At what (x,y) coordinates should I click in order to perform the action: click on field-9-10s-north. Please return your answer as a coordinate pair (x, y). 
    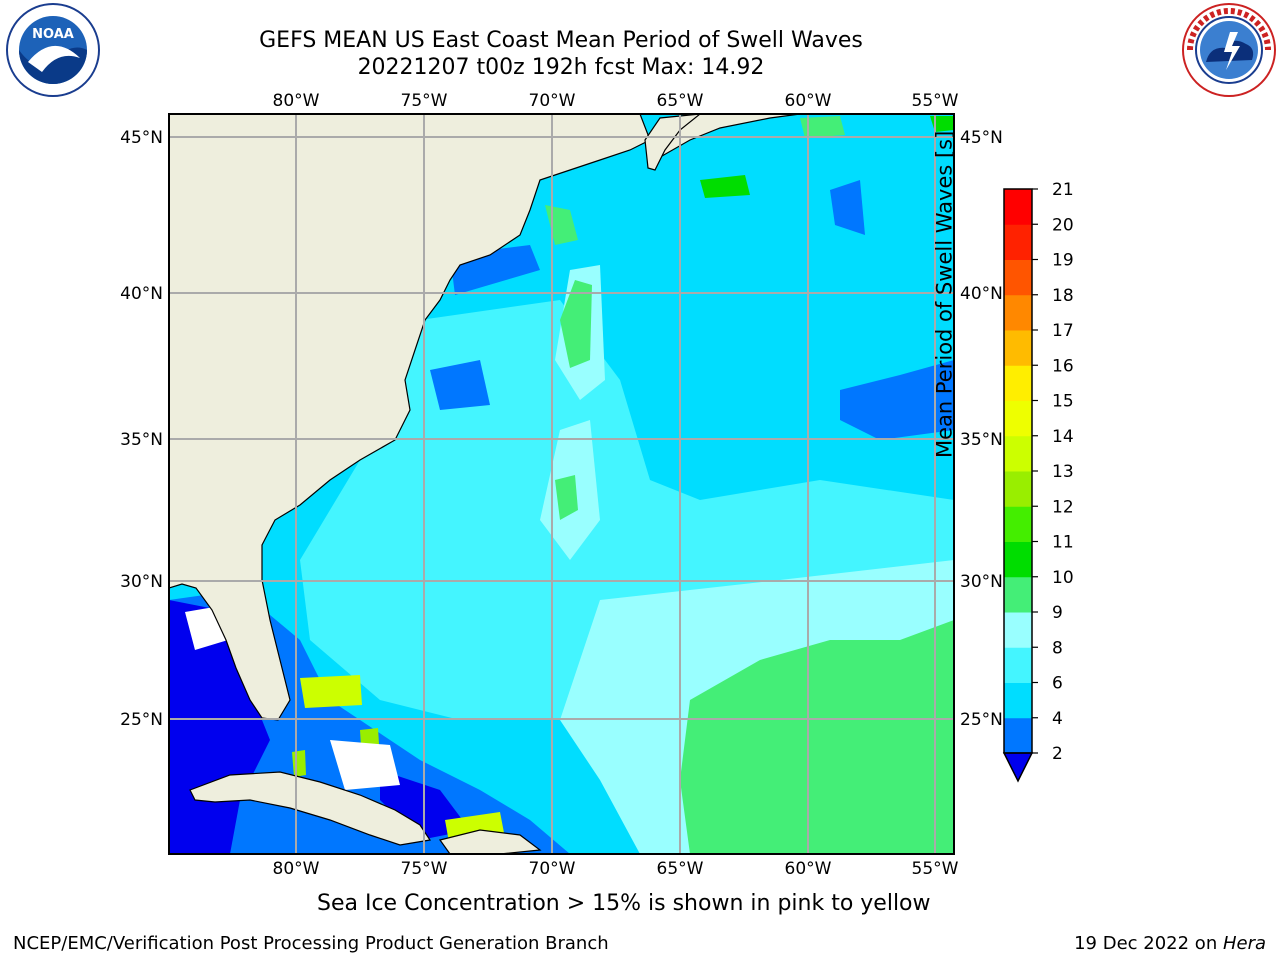
    Looking at the image, I should click on (576, 324).